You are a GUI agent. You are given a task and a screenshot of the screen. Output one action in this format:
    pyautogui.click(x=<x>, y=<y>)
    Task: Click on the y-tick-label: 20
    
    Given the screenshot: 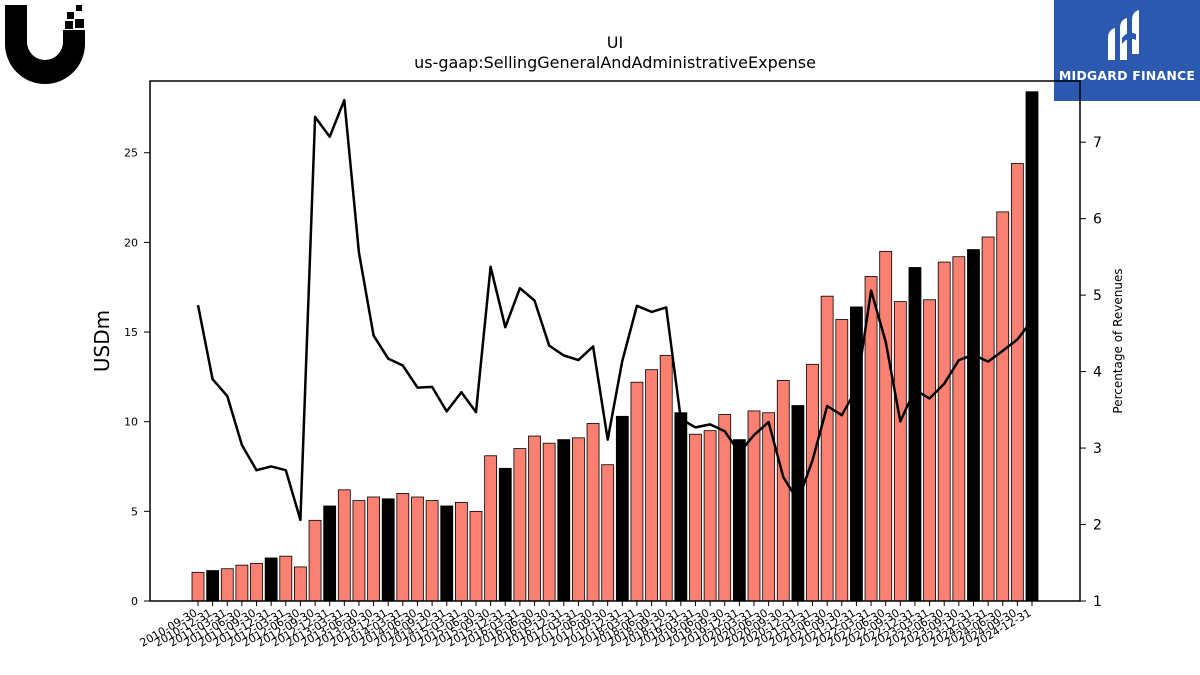 What is the action you would take?
    pyautogui.click(x=131, y=242)
    